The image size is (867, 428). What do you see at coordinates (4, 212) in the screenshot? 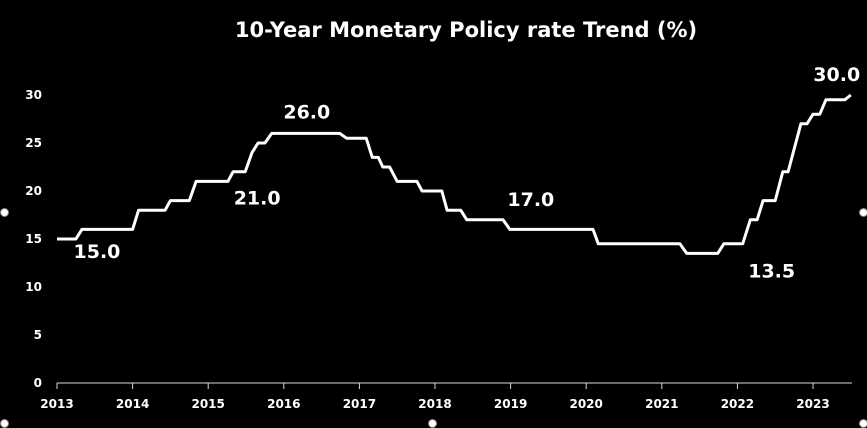
I see `resize-handle-left` at bounding box center [4, 212].